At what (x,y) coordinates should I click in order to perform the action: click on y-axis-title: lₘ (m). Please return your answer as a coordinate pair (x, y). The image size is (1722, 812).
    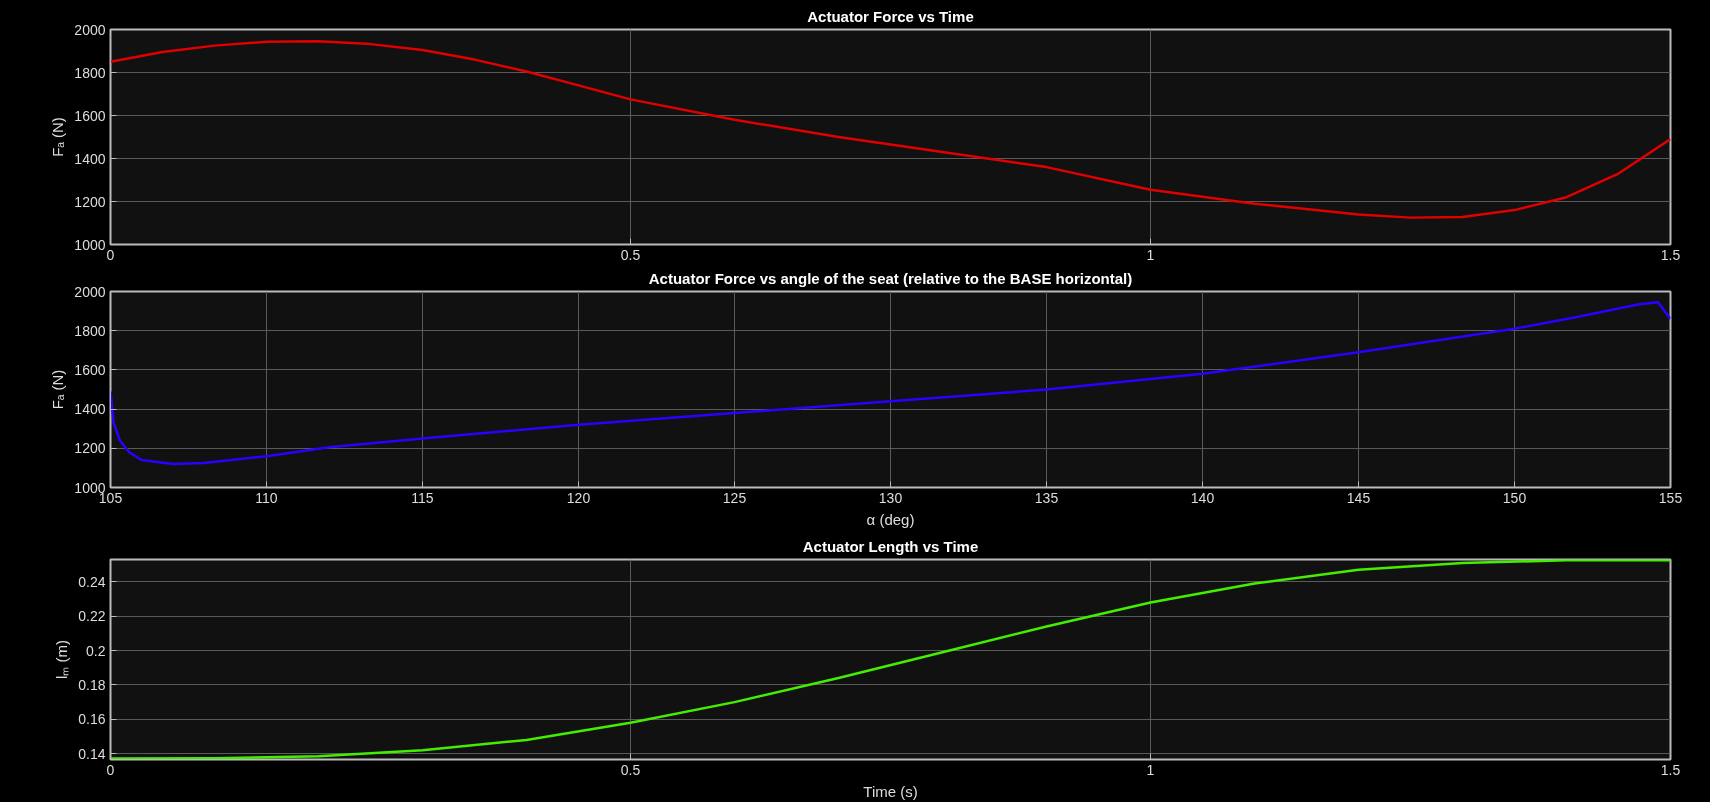
    Looking at the image, I should click on (62, 659).